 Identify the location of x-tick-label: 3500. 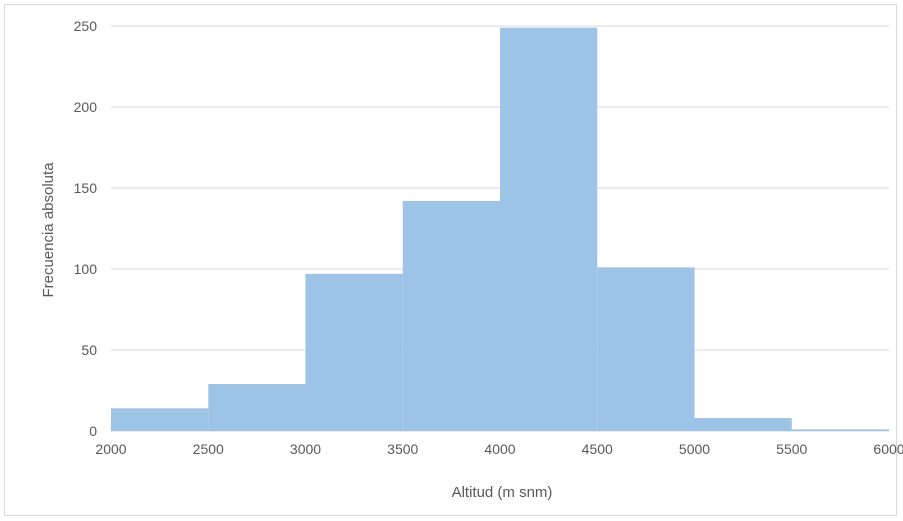
(402, 449).